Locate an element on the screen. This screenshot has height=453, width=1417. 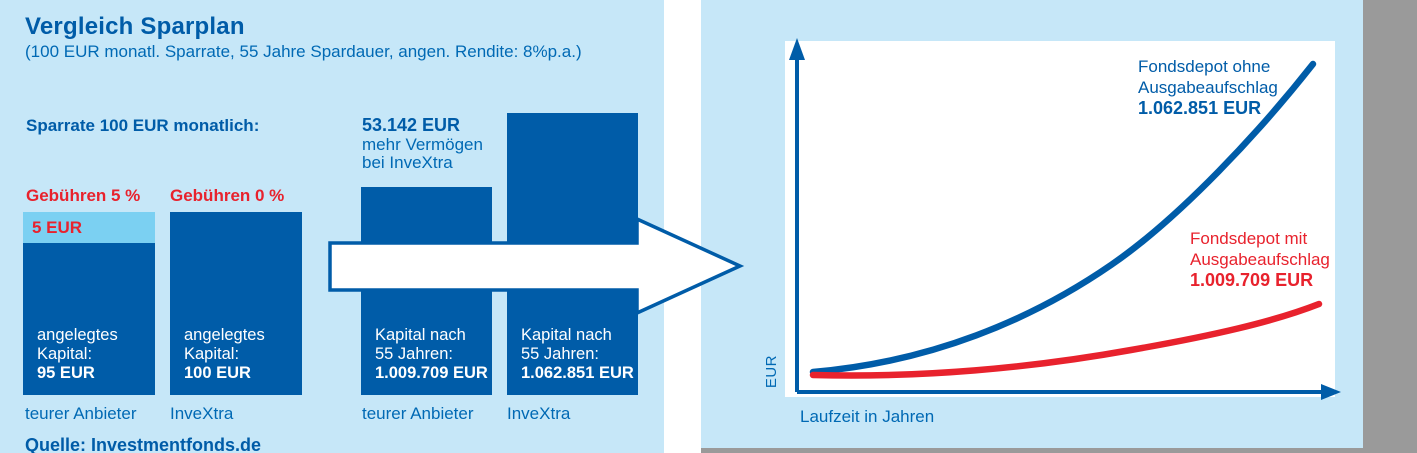
fee-label-5-percent: Gebühren 5 % is located at coordinates (83, 195).